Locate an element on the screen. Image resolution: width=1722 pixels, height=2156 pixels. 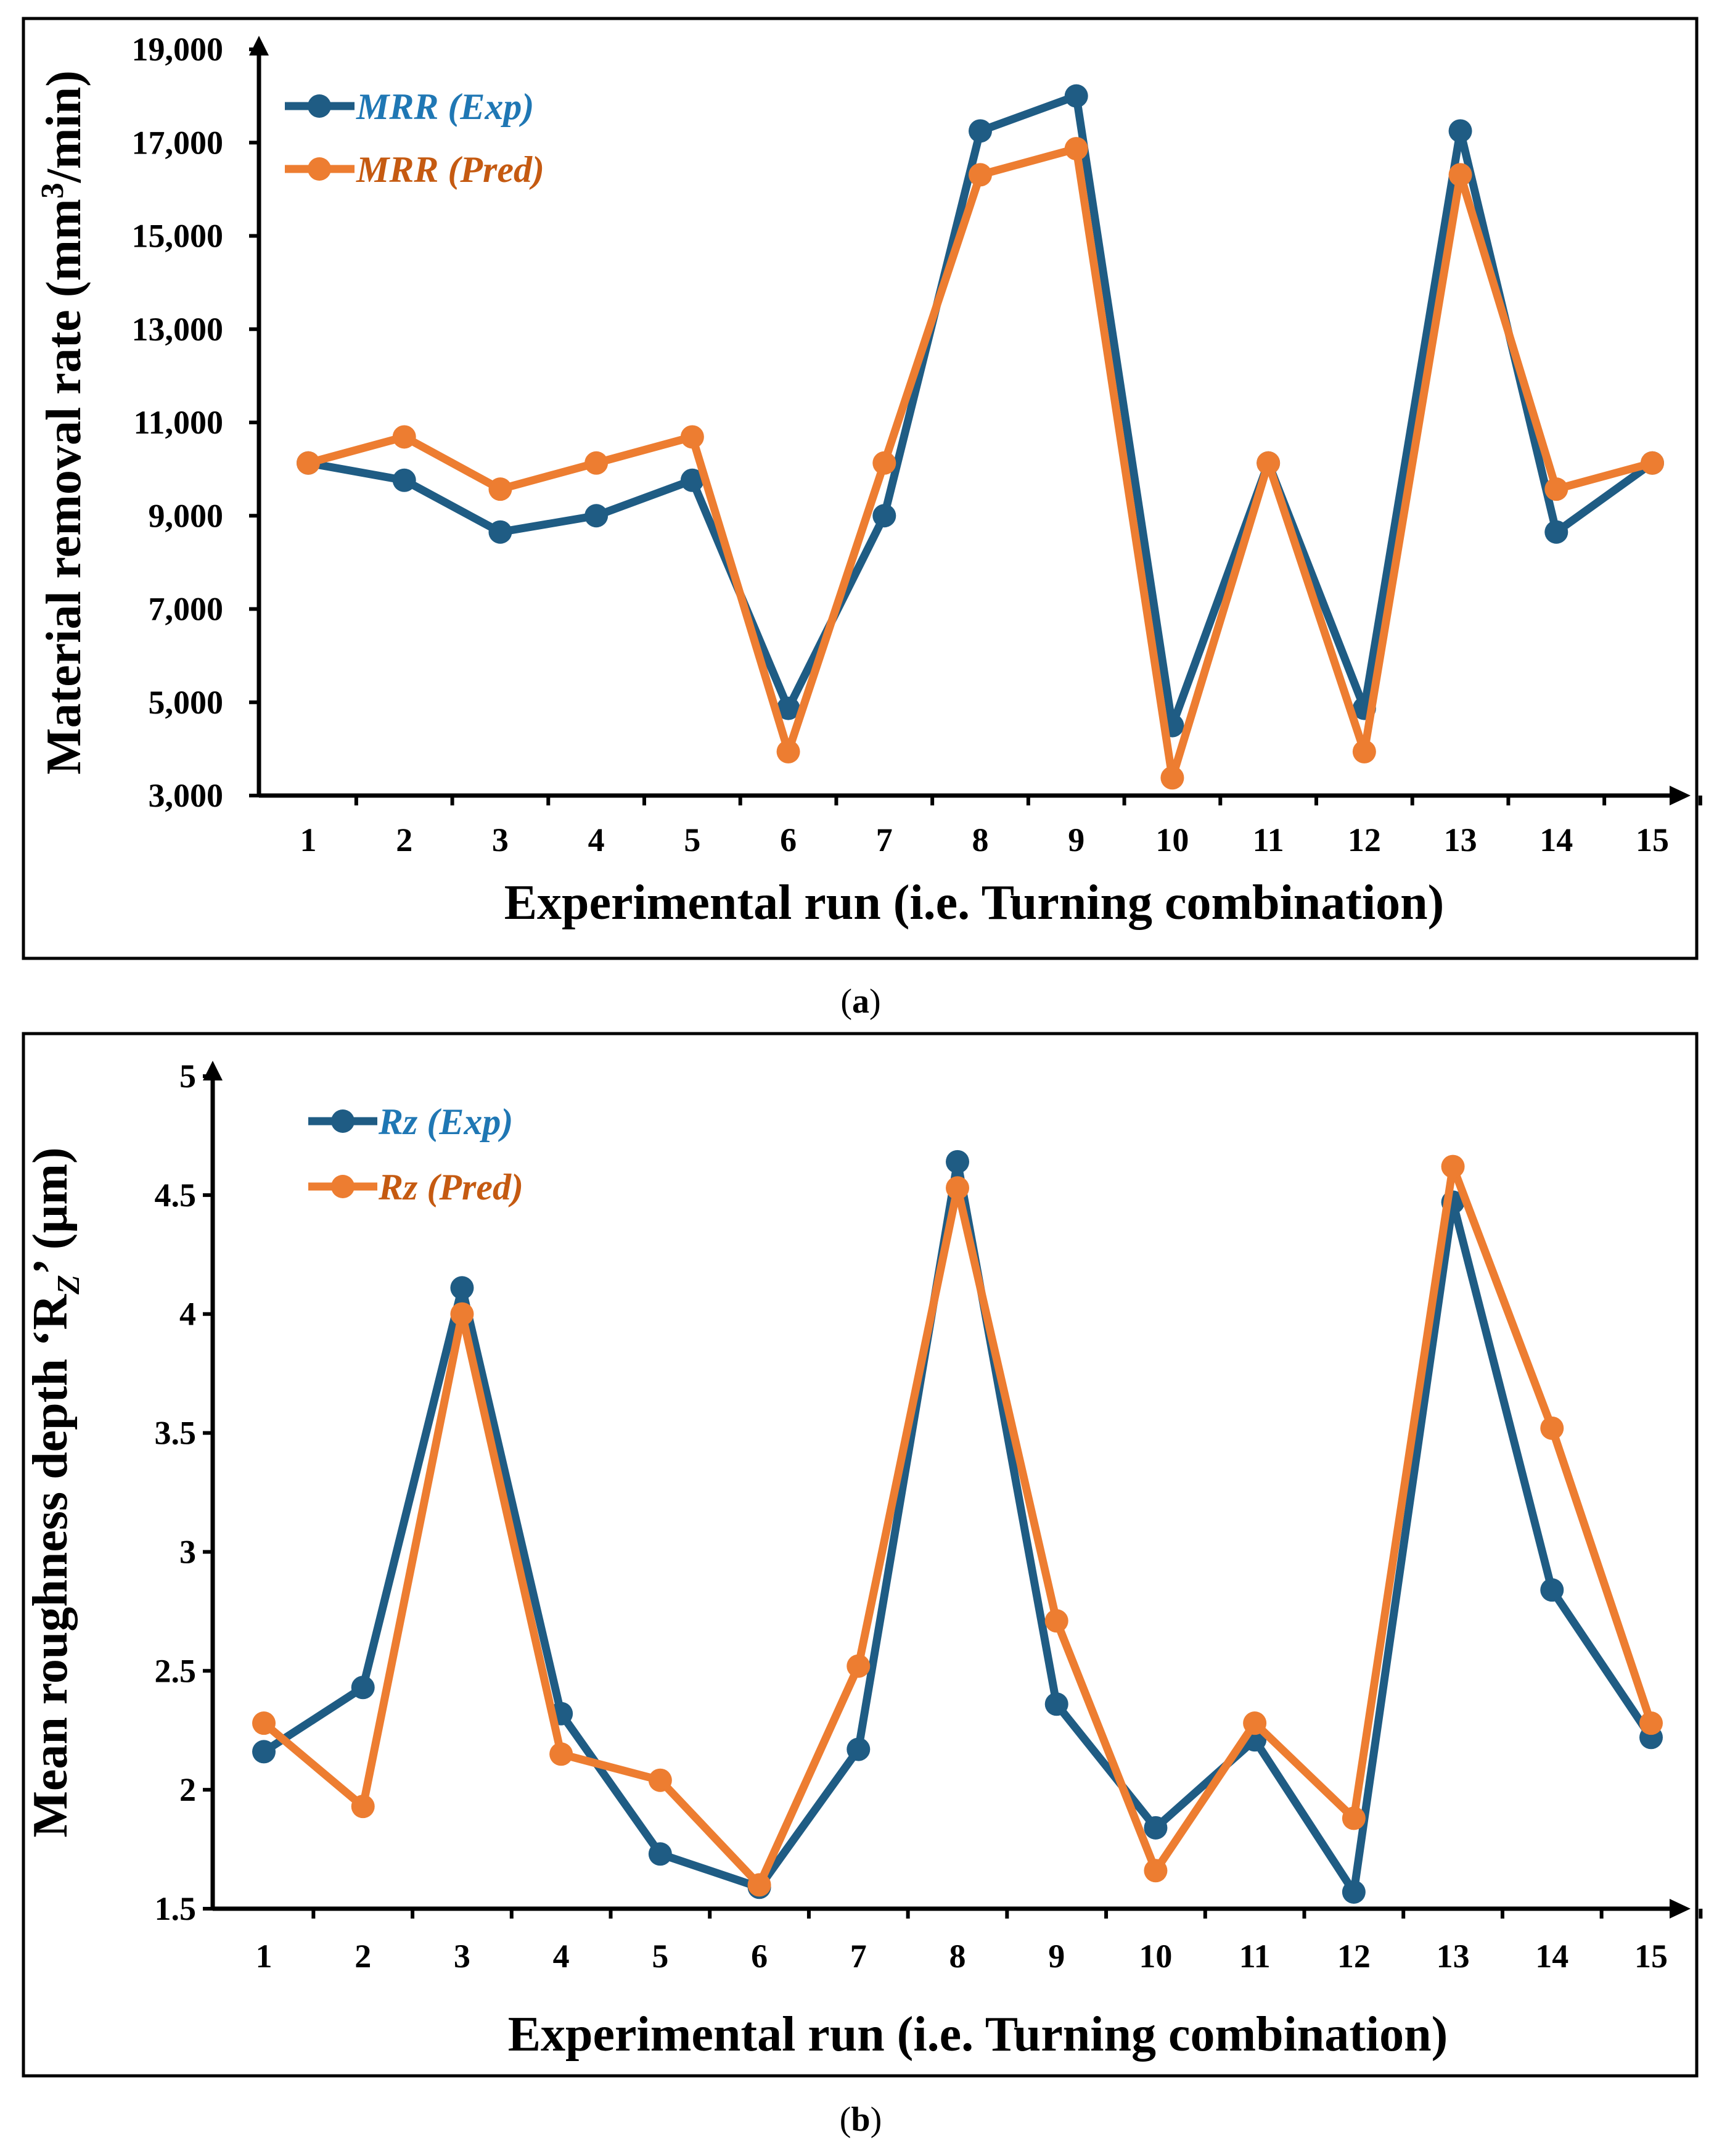
chart-a-xtick-label: 3 is located at coordinates (500, 839).